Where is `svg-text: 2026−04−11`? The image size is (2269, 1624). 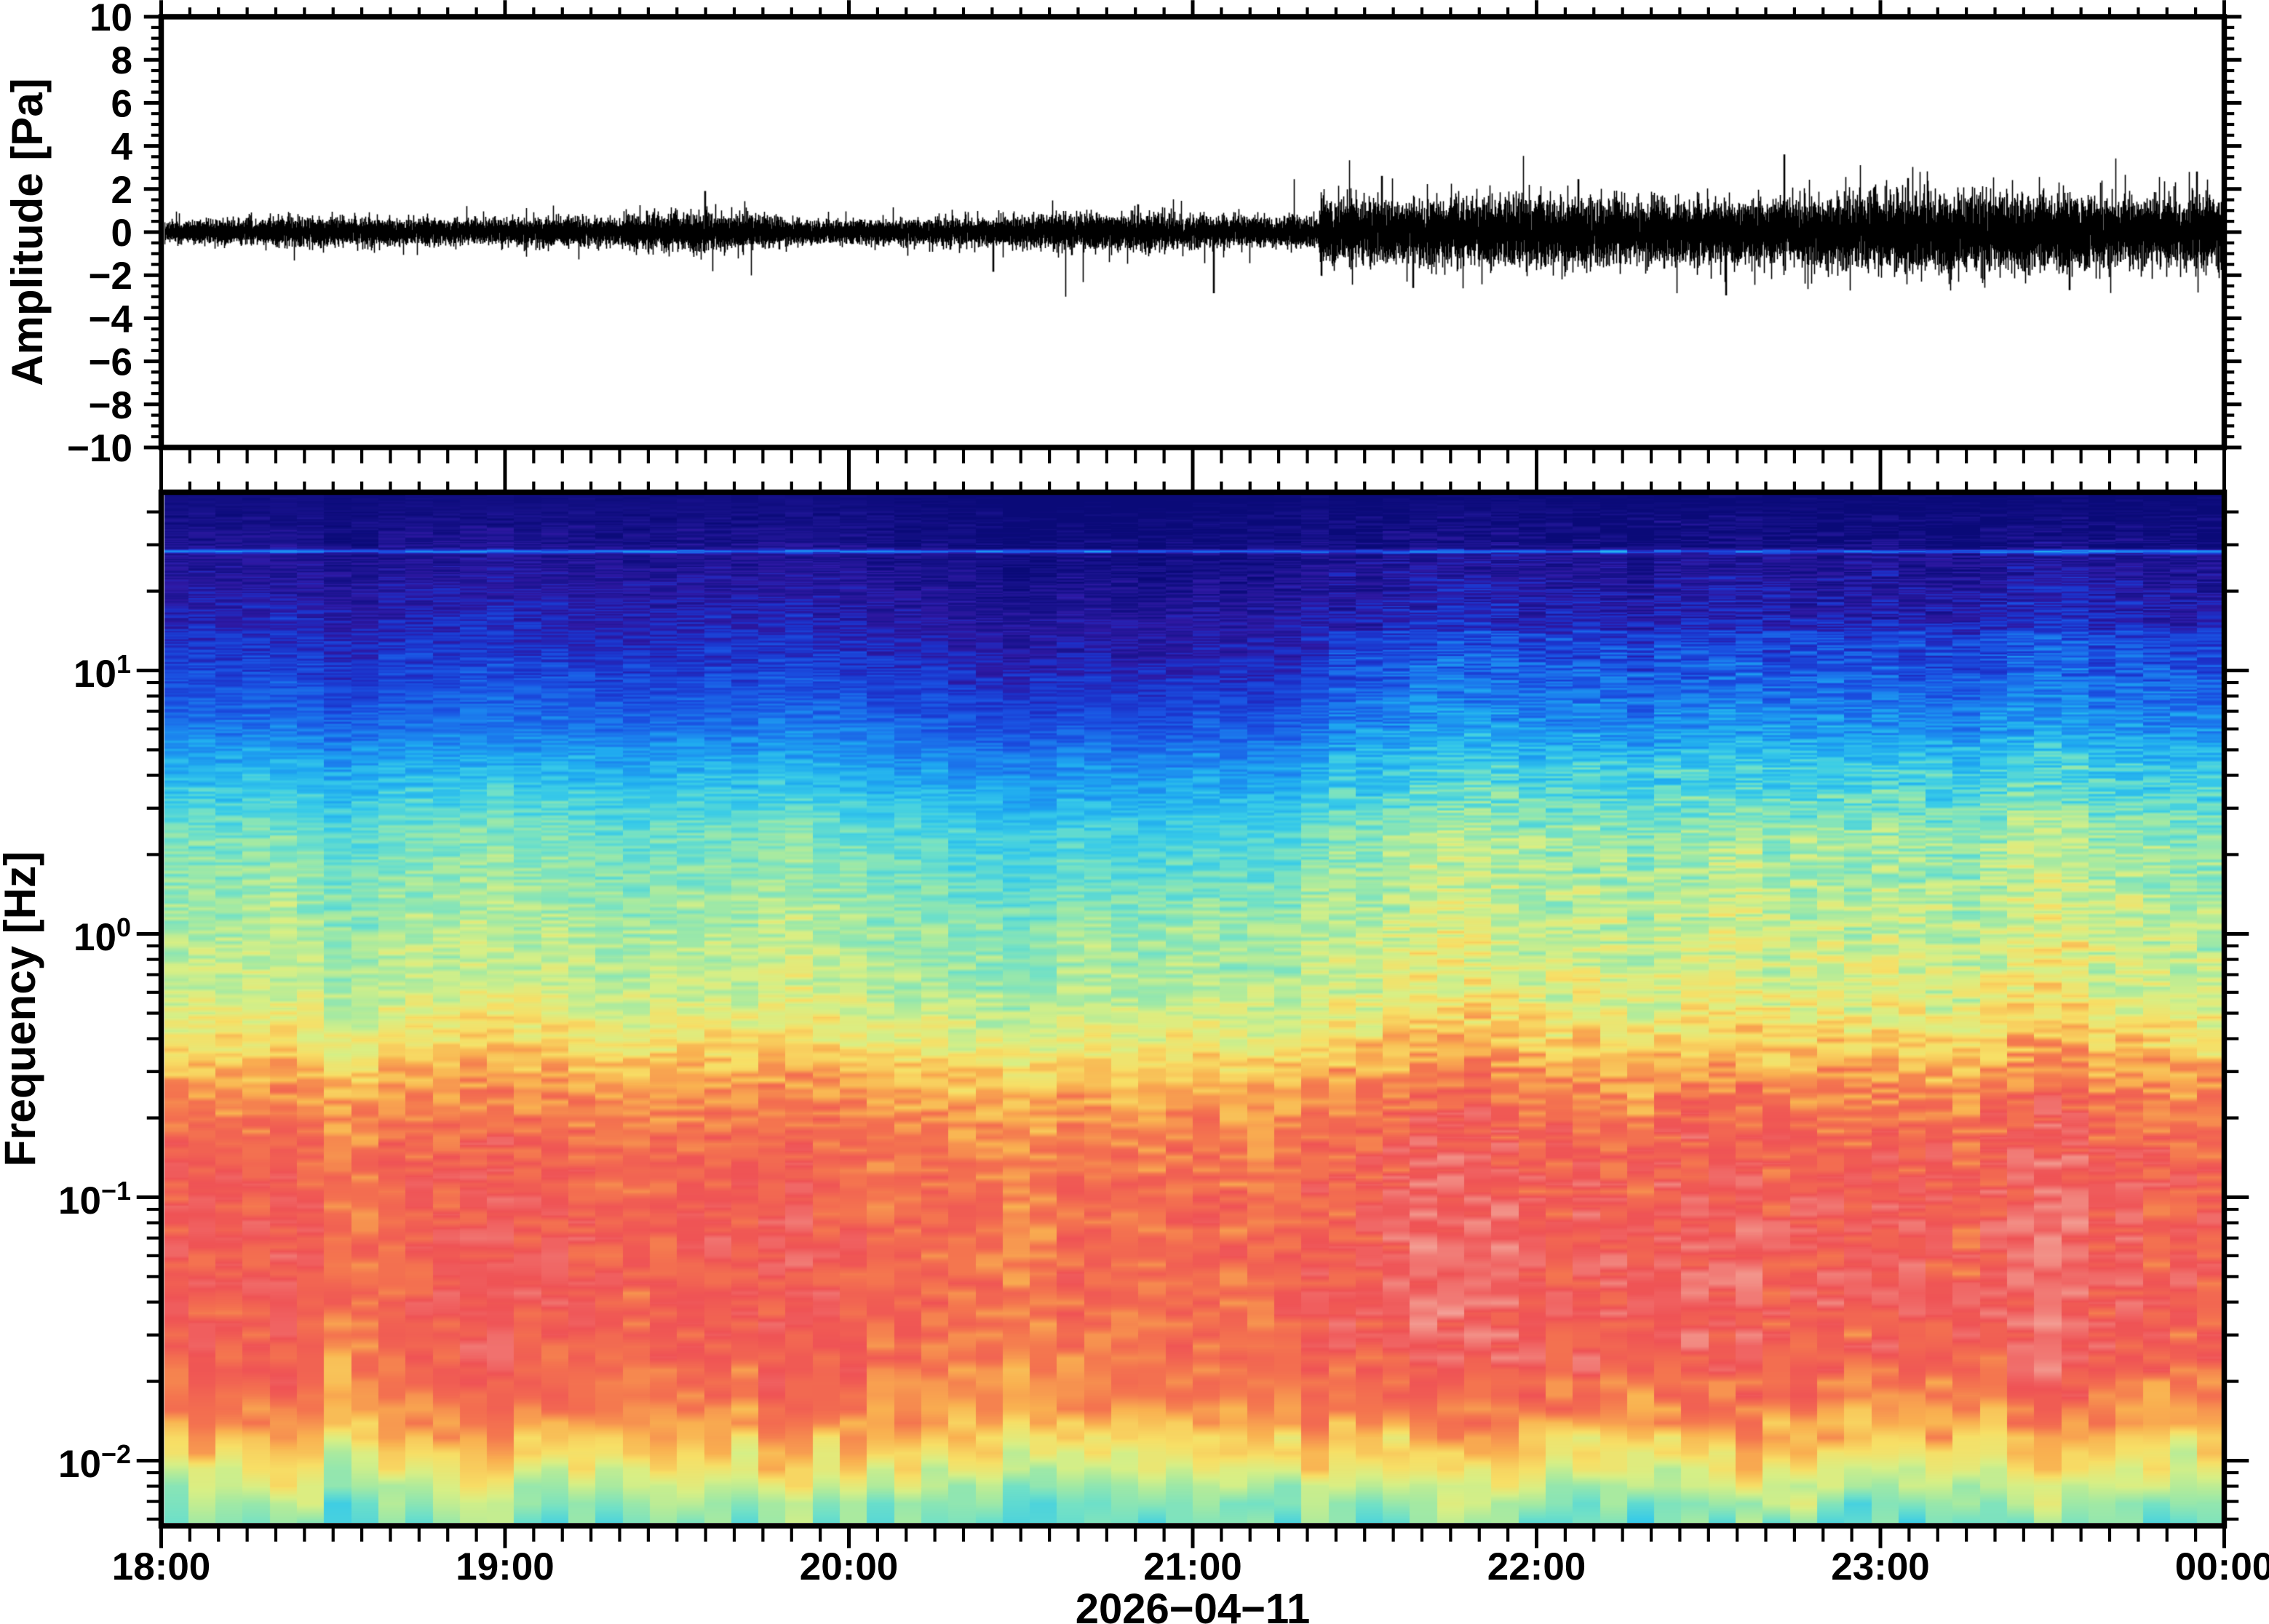 svg-text: 2026−04−11 is located at coordinates (1193, 1604).